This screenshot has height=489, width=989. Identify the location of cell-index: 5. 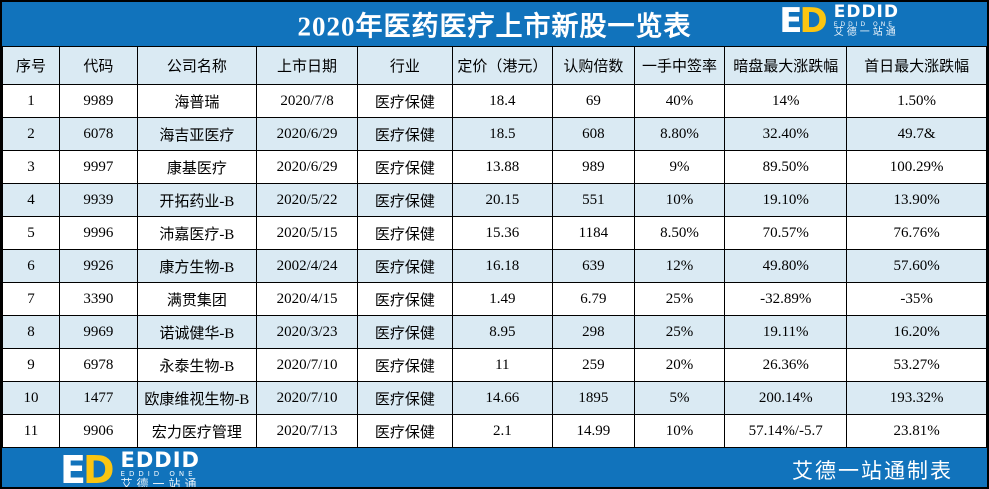
(31, 233).